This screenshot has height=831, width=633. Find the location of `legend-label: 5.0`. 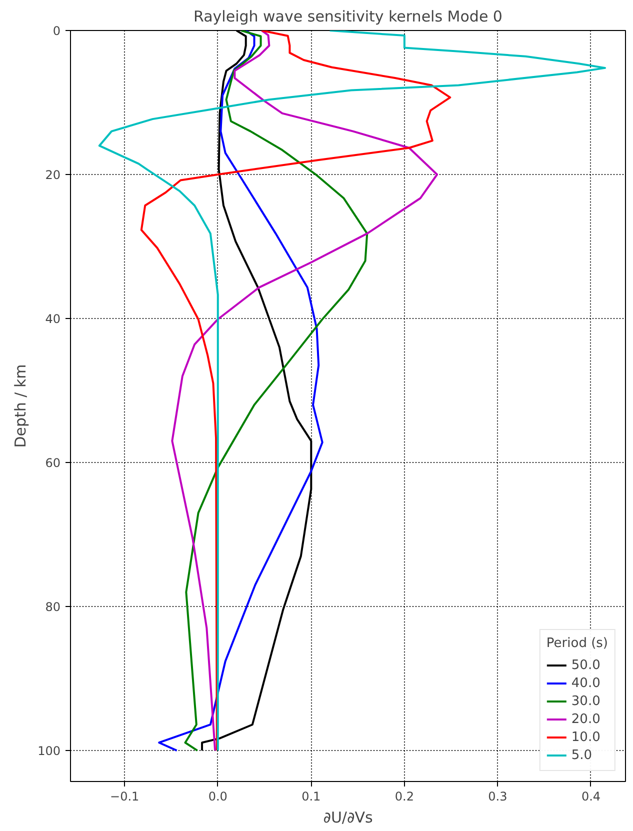

legend-label: 5.0 is located at coordinates (581, 755).